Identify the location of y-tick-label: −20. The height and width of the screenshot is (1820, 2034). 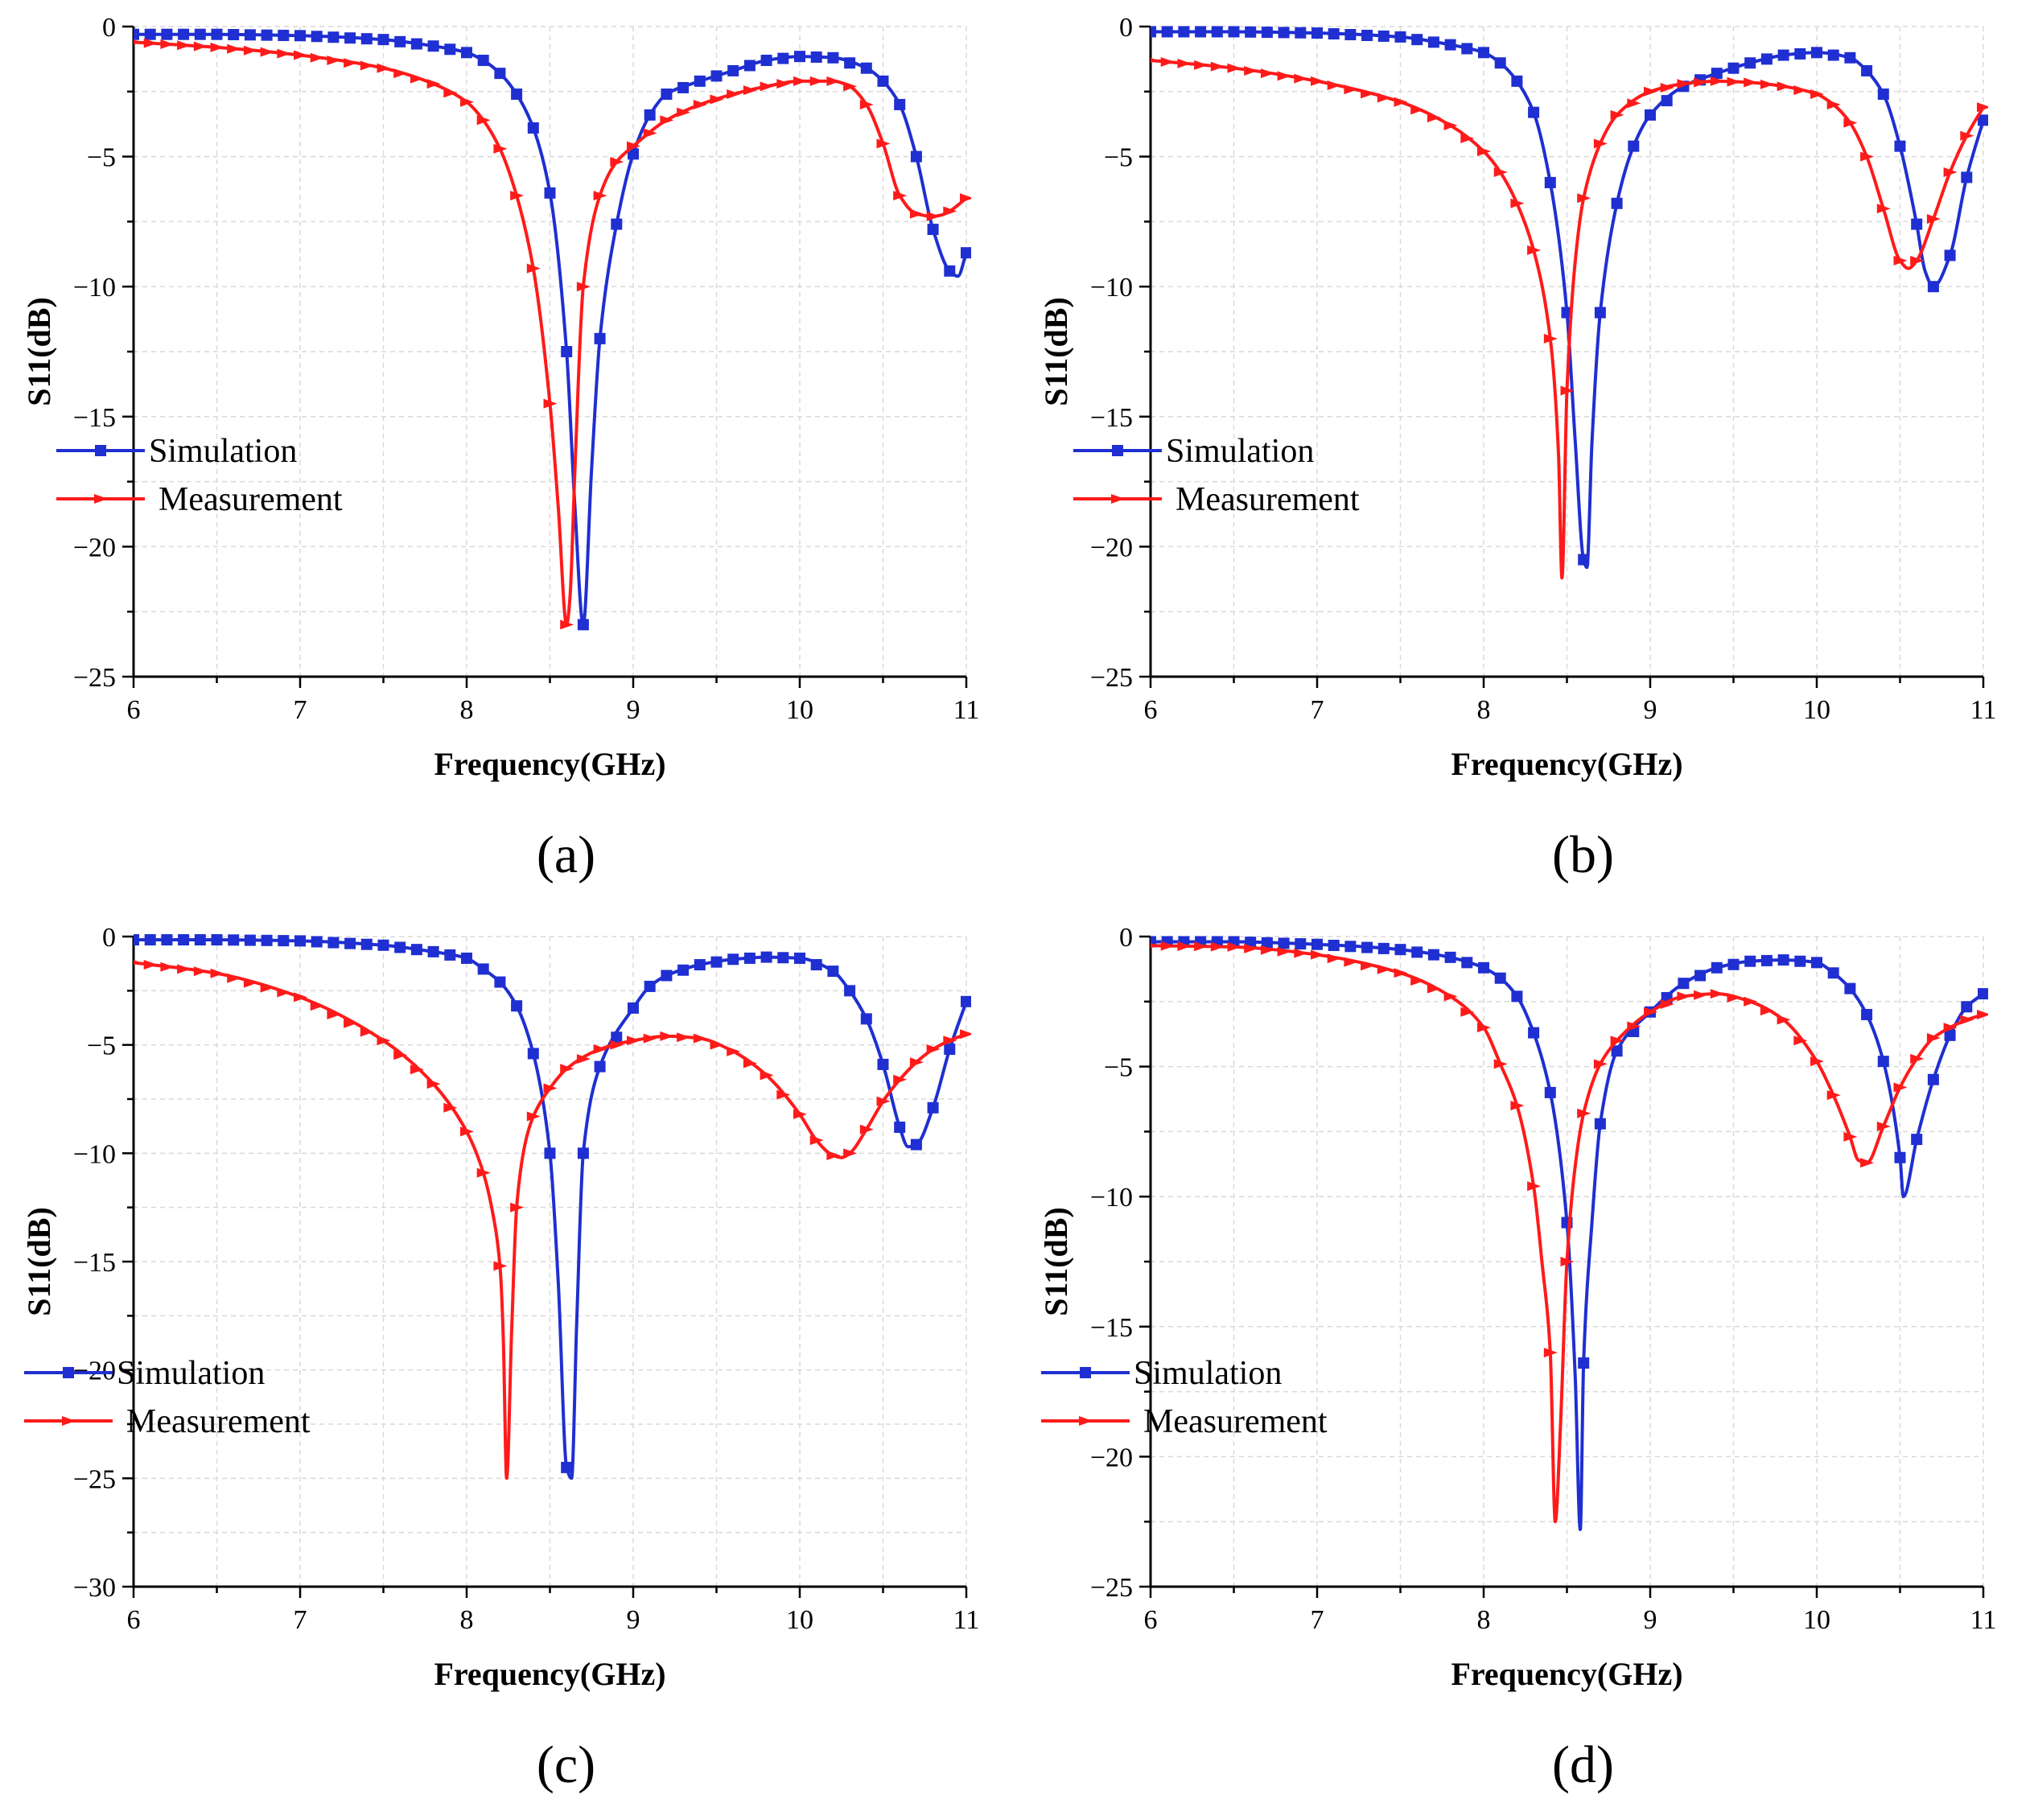
(94, 548).